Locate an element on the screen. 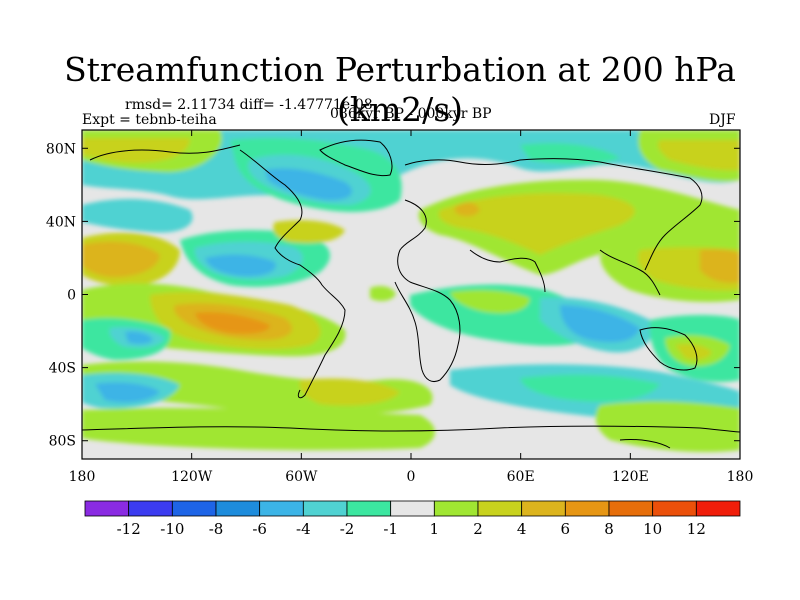  colorbar-label: 2 is located at coordinates (478, 529).